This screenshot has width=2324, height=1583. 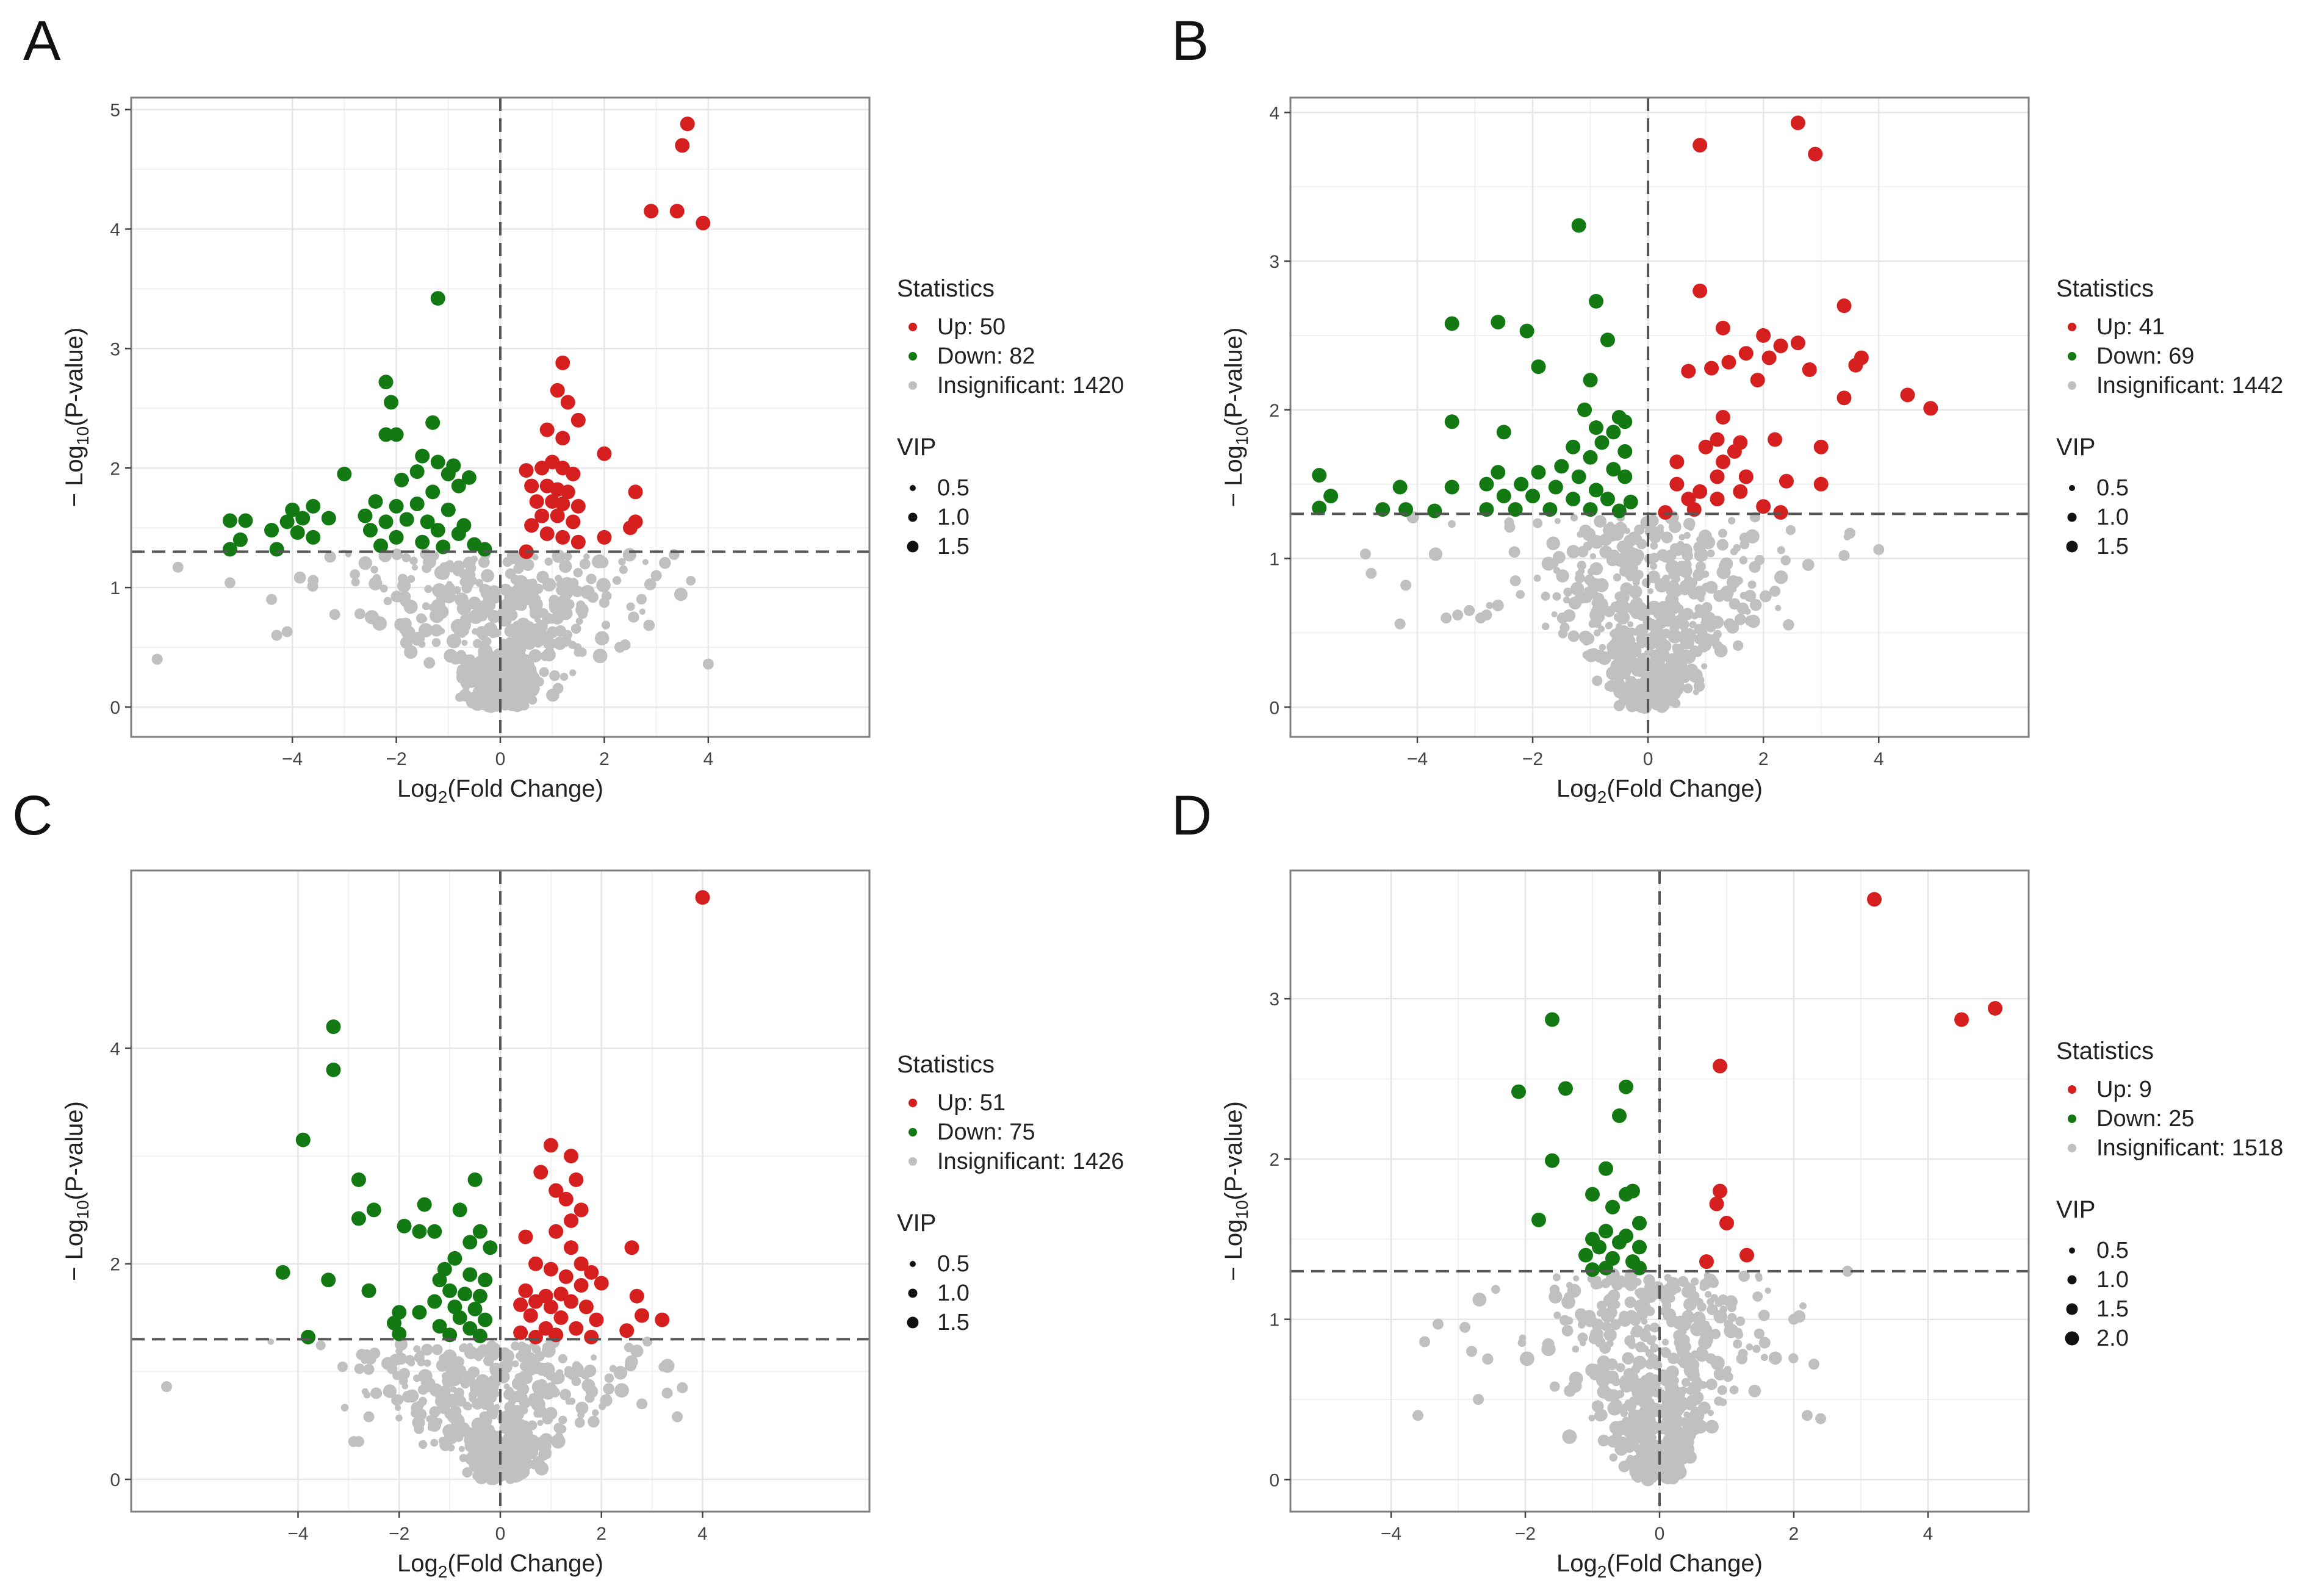 What do you see at coordinates (2113, 1250) in the screenshot?
I see `vip-size-label: 0.5` at bounding box center [2113, 1250].